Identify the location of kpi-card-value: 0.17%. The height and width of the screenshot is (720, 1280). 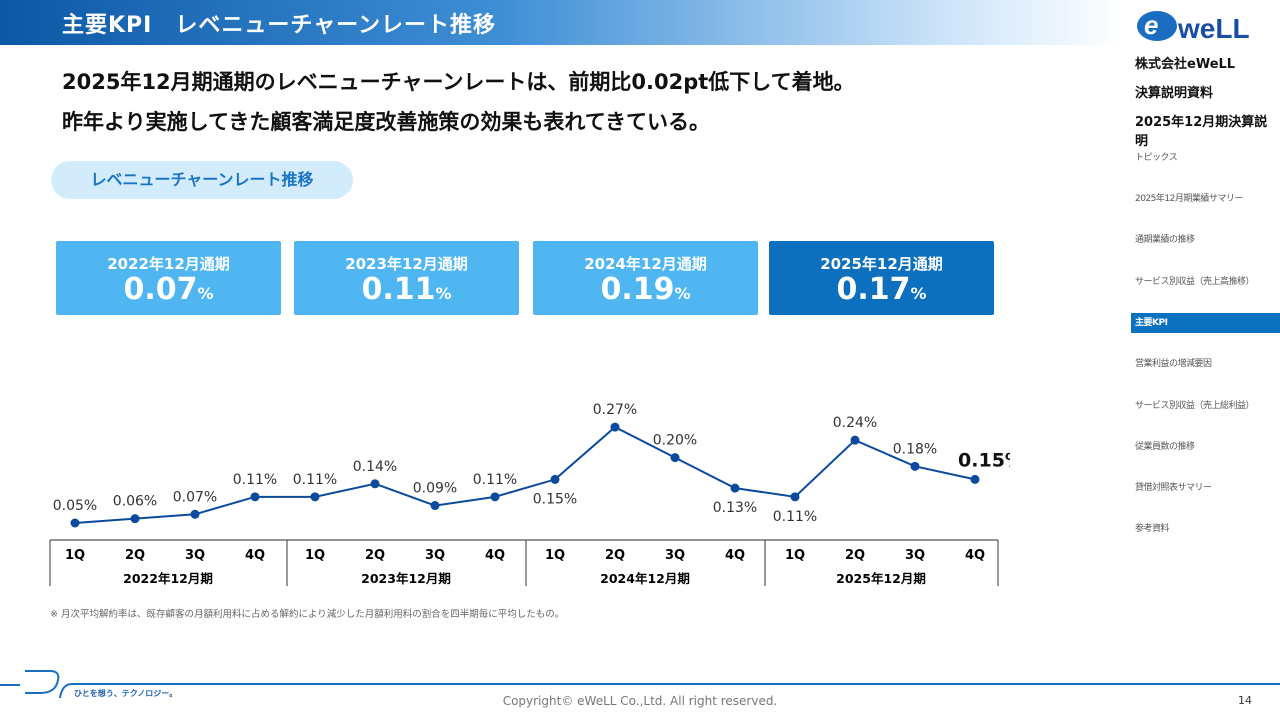
(881, 292).